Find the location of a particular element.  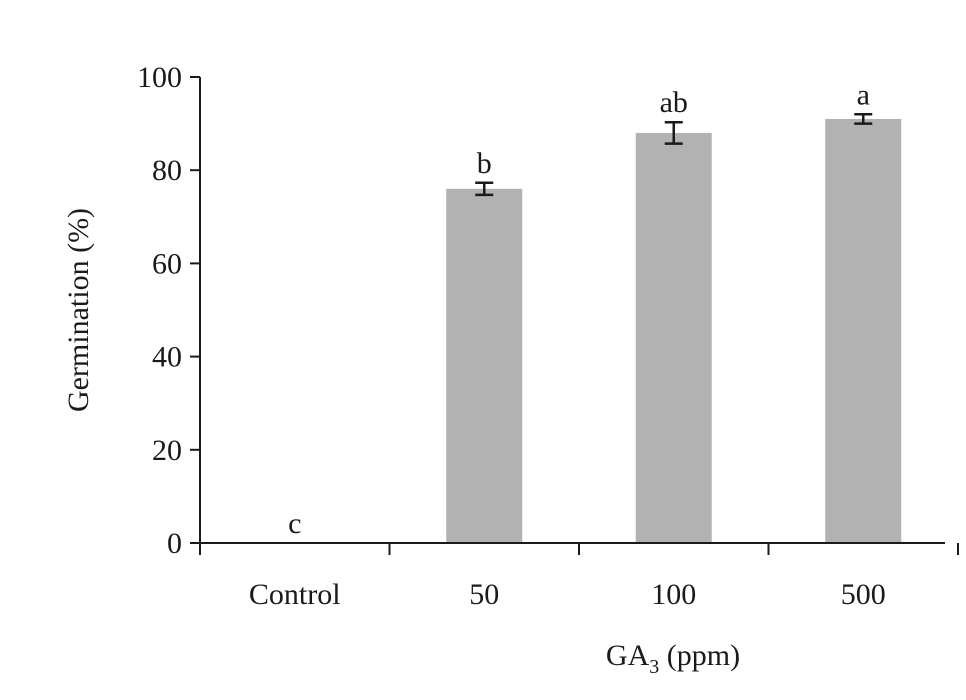

x-ticks-group: Control 50 100 500 is located at coordinates (579, 577).